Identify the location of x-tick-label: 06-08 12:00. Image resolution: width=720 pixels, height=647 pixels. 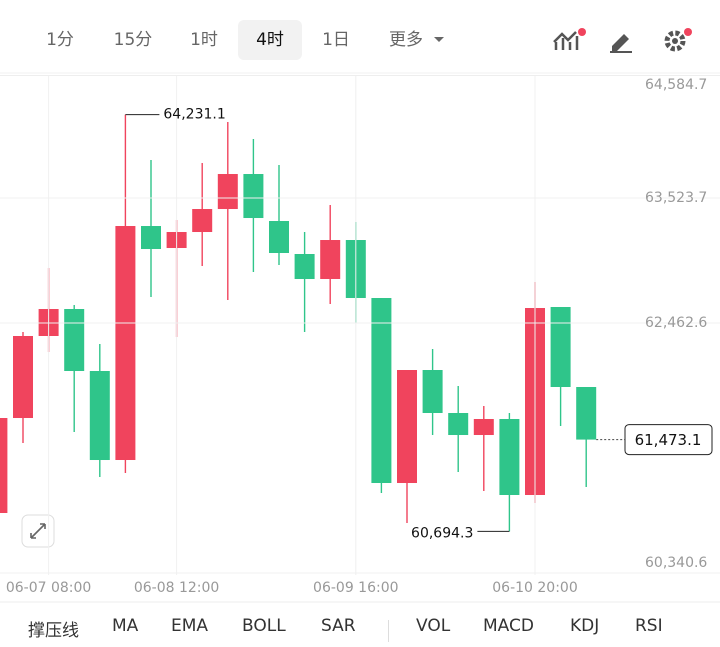
(176, 588).